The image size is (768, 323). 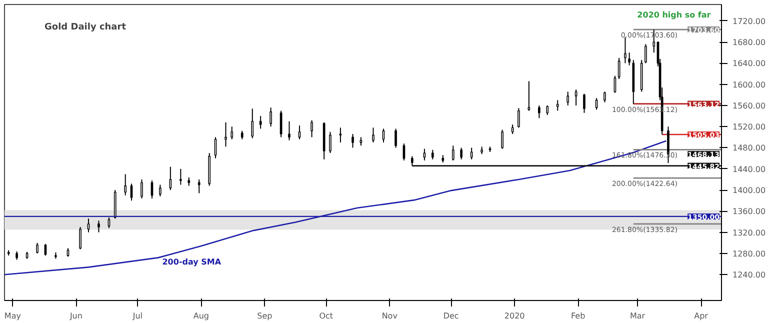 What do you see at coordinates (749, 253) in the screenshot?
I see `y-tick-label: 1280.00` at bounding box center [749, 253].